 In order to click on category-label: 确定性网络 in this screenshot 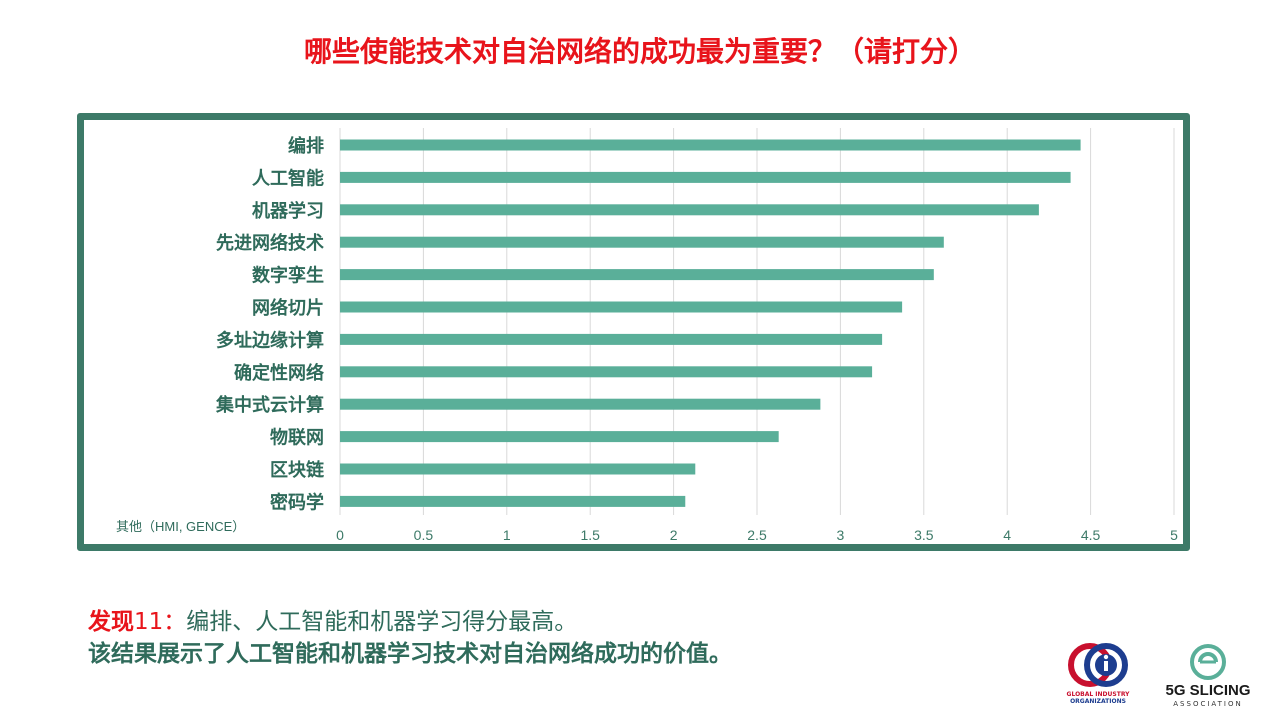, I will do `click(279, 373)`.